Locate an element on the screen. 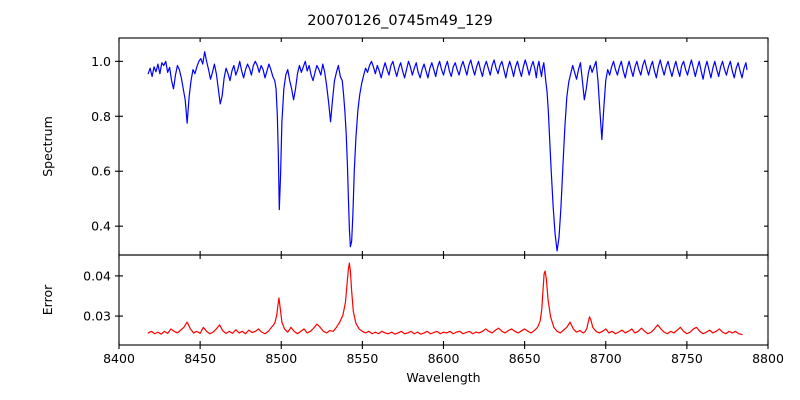 The image size is (800, 400). series-error is located at coordinates (445, 299).